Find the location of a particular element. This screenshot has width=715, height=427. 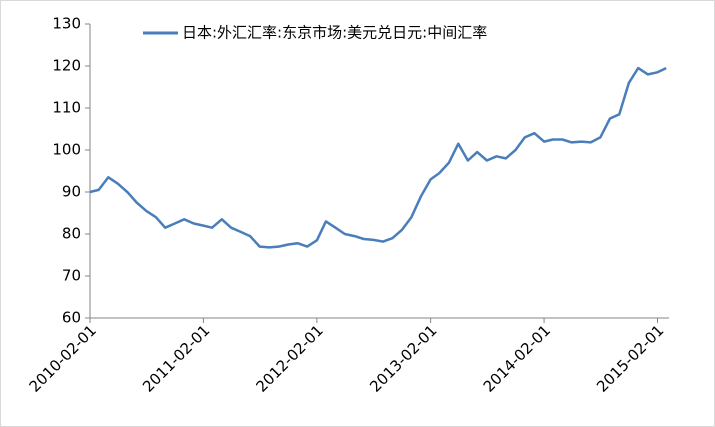

legend-label: 日本:外汇汇率:东京市场:美元兑日元:中间汇率 is located at coordinates (334, 33).